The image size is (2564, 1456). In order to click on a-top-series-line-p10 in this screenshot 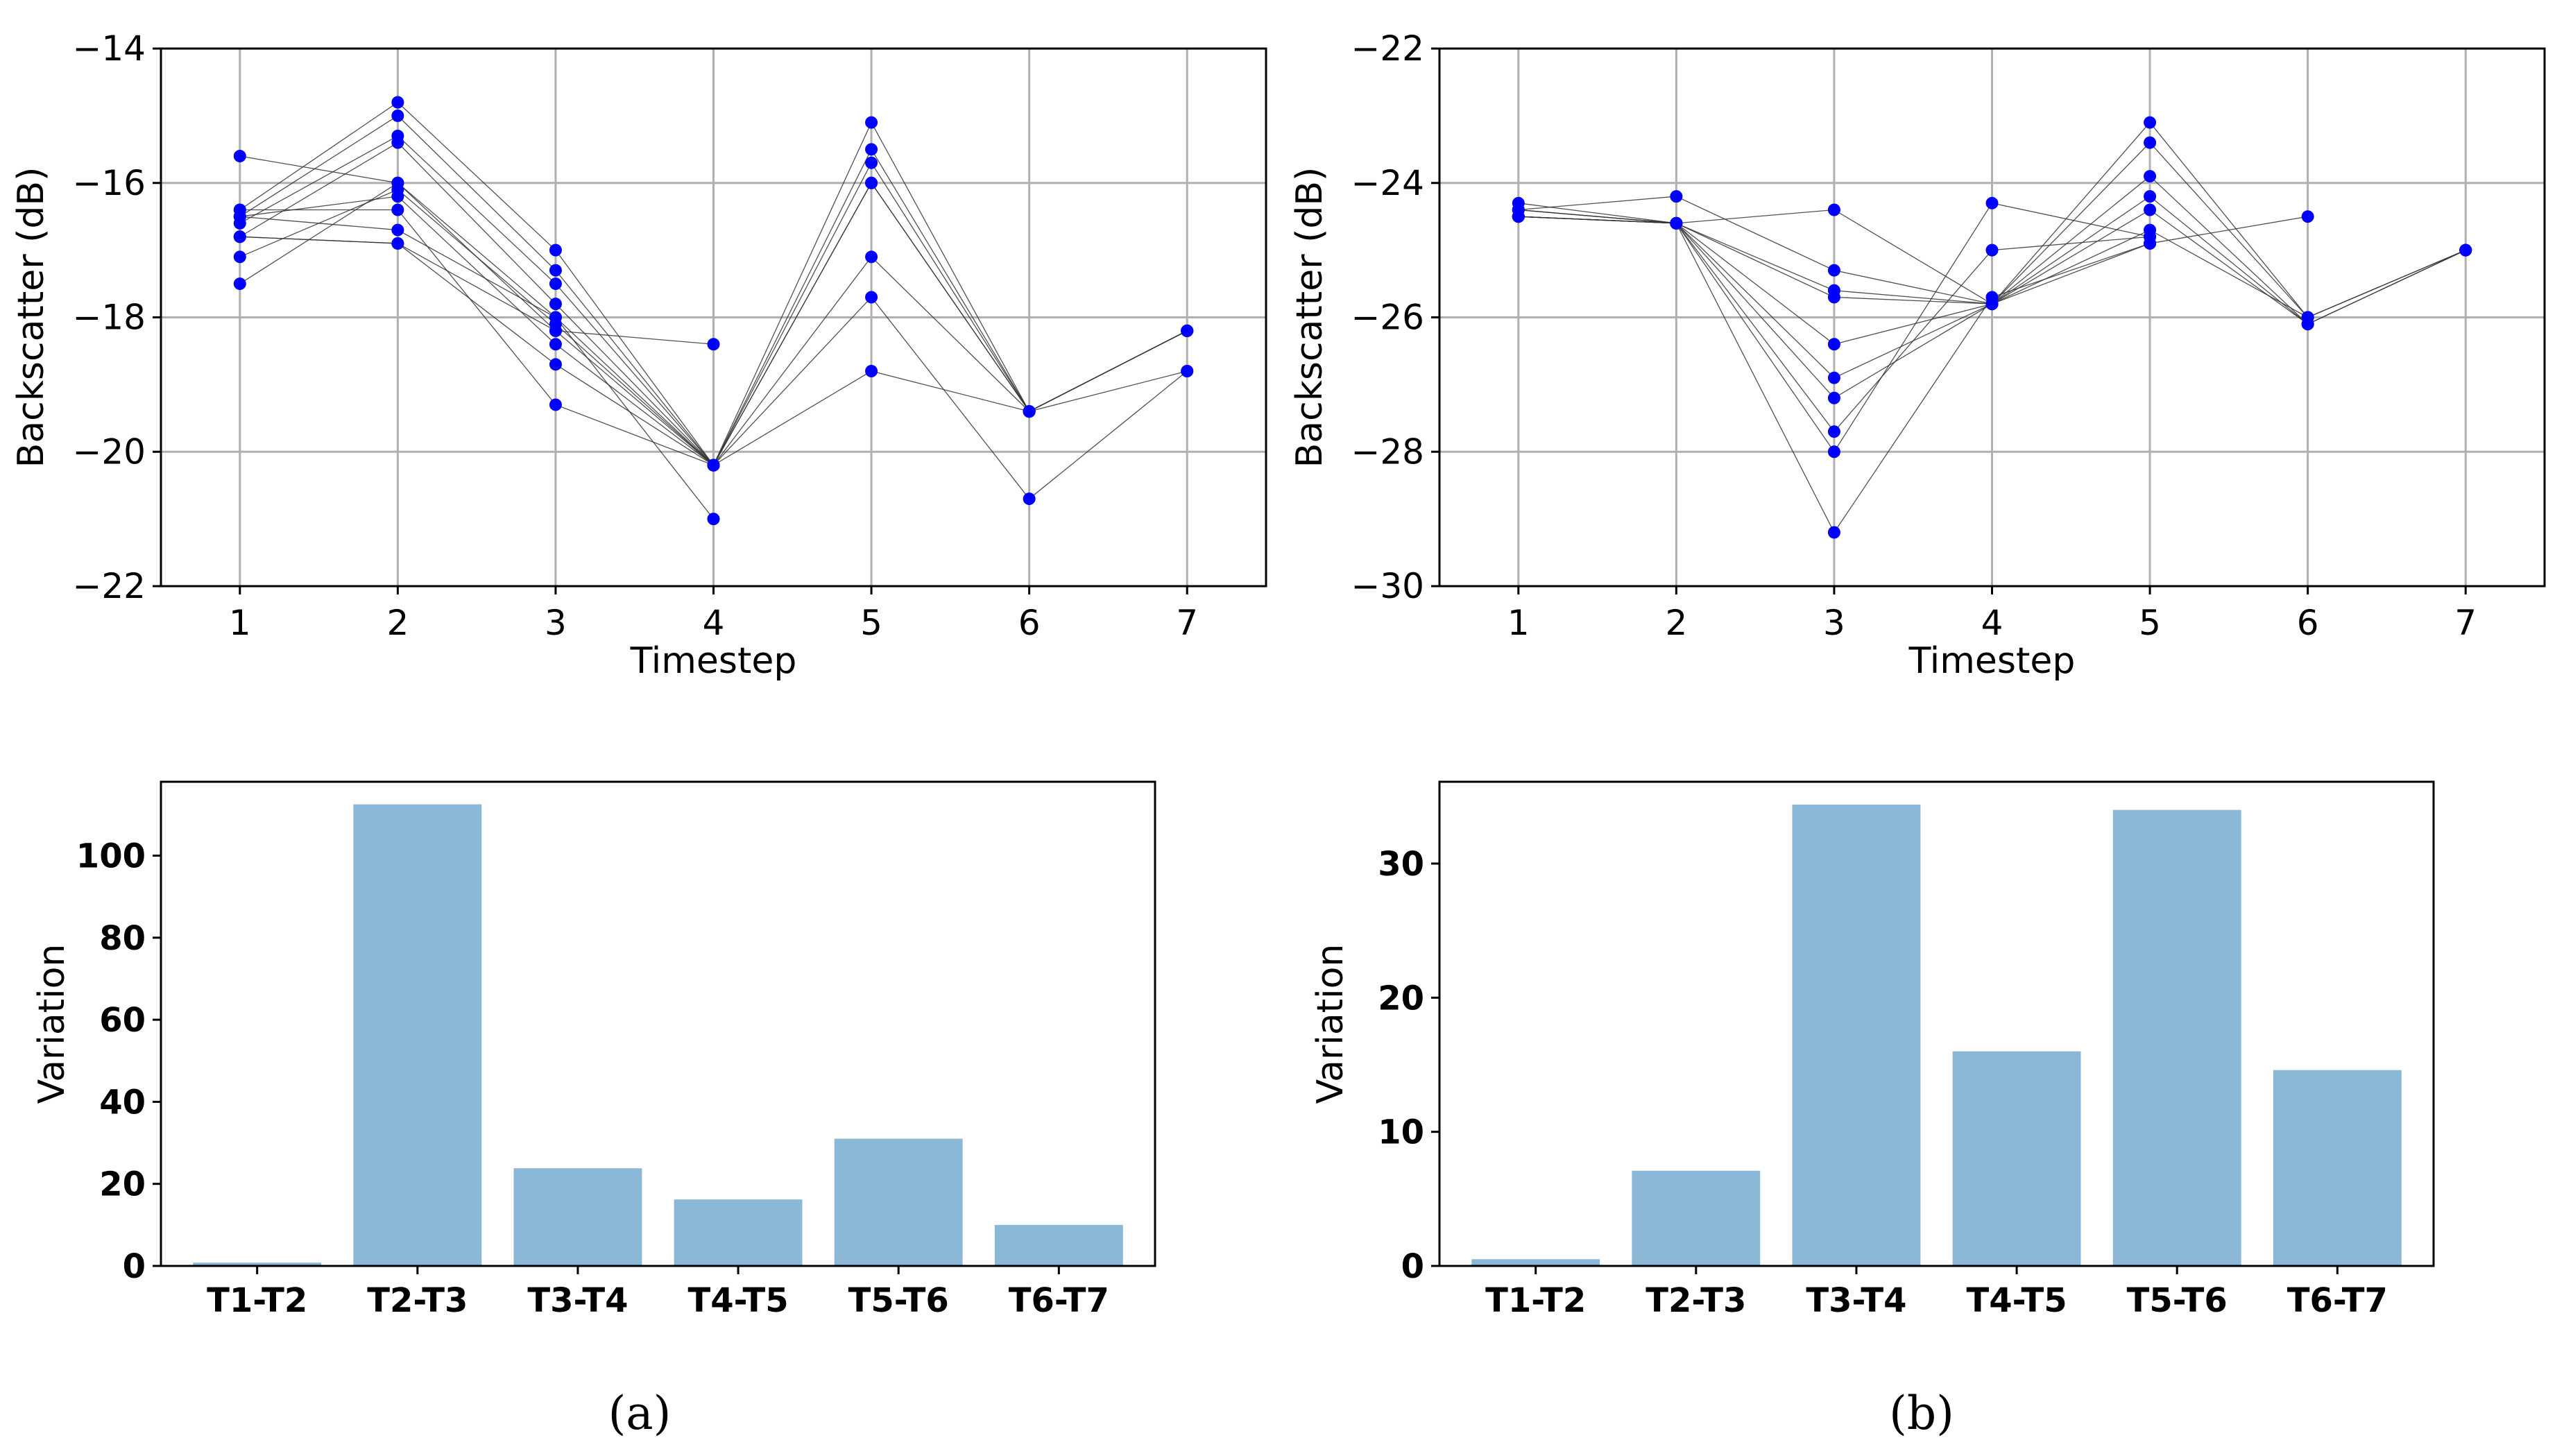, I will do `click(634, 337)`.